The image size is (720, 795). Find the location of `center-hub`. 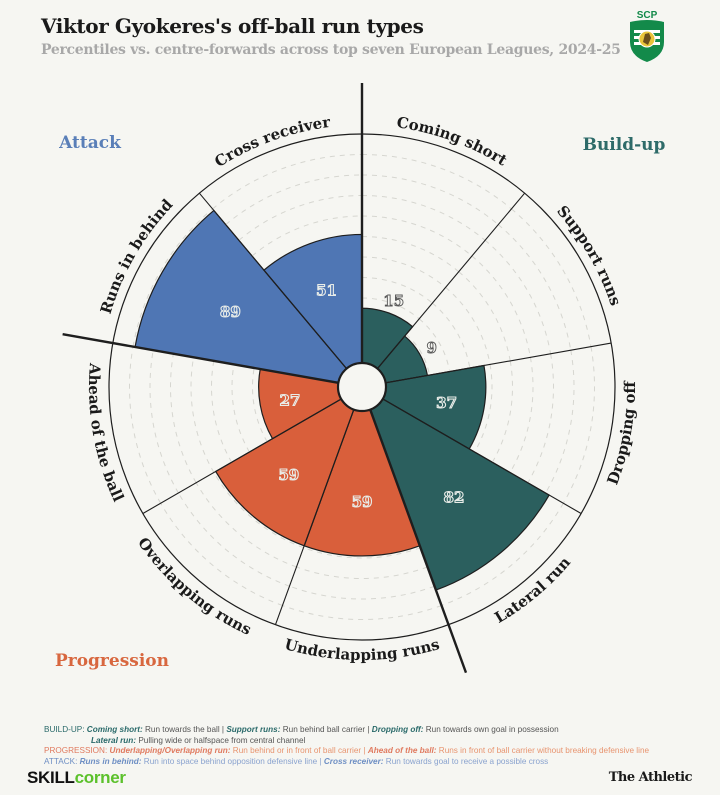

center-hub is located at coordinates (362, 387).